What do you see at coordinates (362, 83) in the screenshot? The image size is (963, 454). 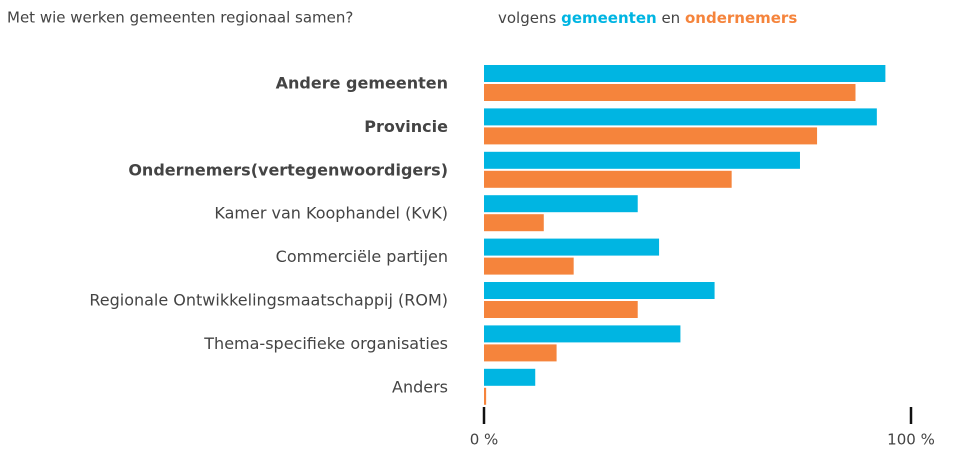 I see `category-label: Andere gemeenten` at bounding box center [362, 83].